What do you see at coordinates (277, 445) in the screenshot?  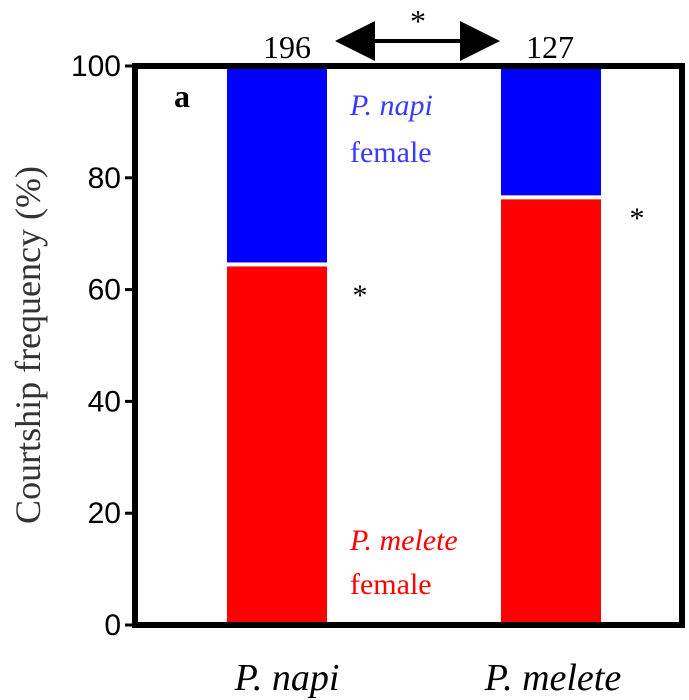 I see `bar-p-napi-melete-segment` at bounding box center [277, 445].